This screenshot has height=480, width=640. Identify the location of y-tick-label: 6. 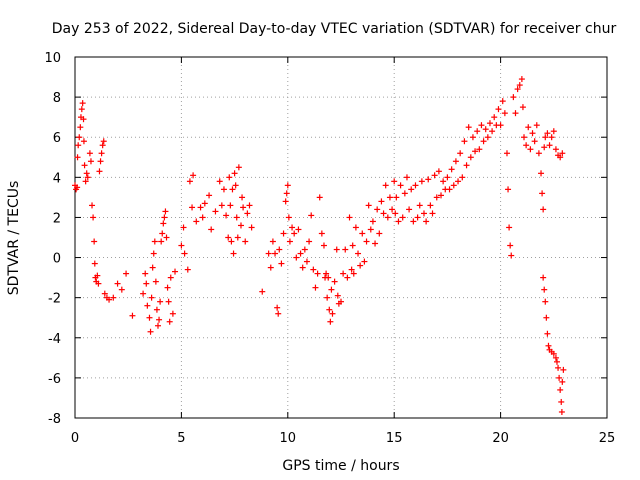
(57, 138).